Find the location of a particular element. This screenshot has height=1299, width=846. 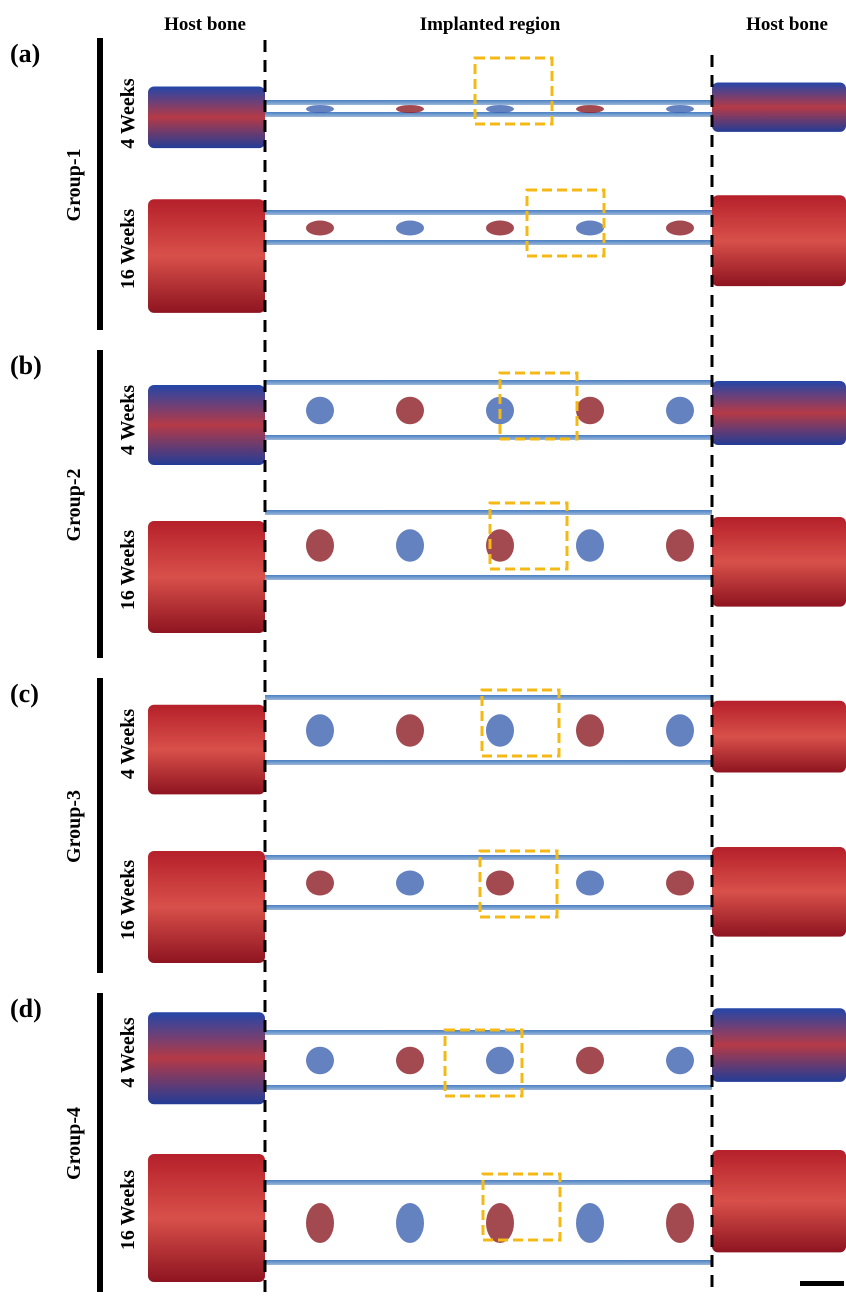

group-label: Group-1 is located at coordinates (74, 185).